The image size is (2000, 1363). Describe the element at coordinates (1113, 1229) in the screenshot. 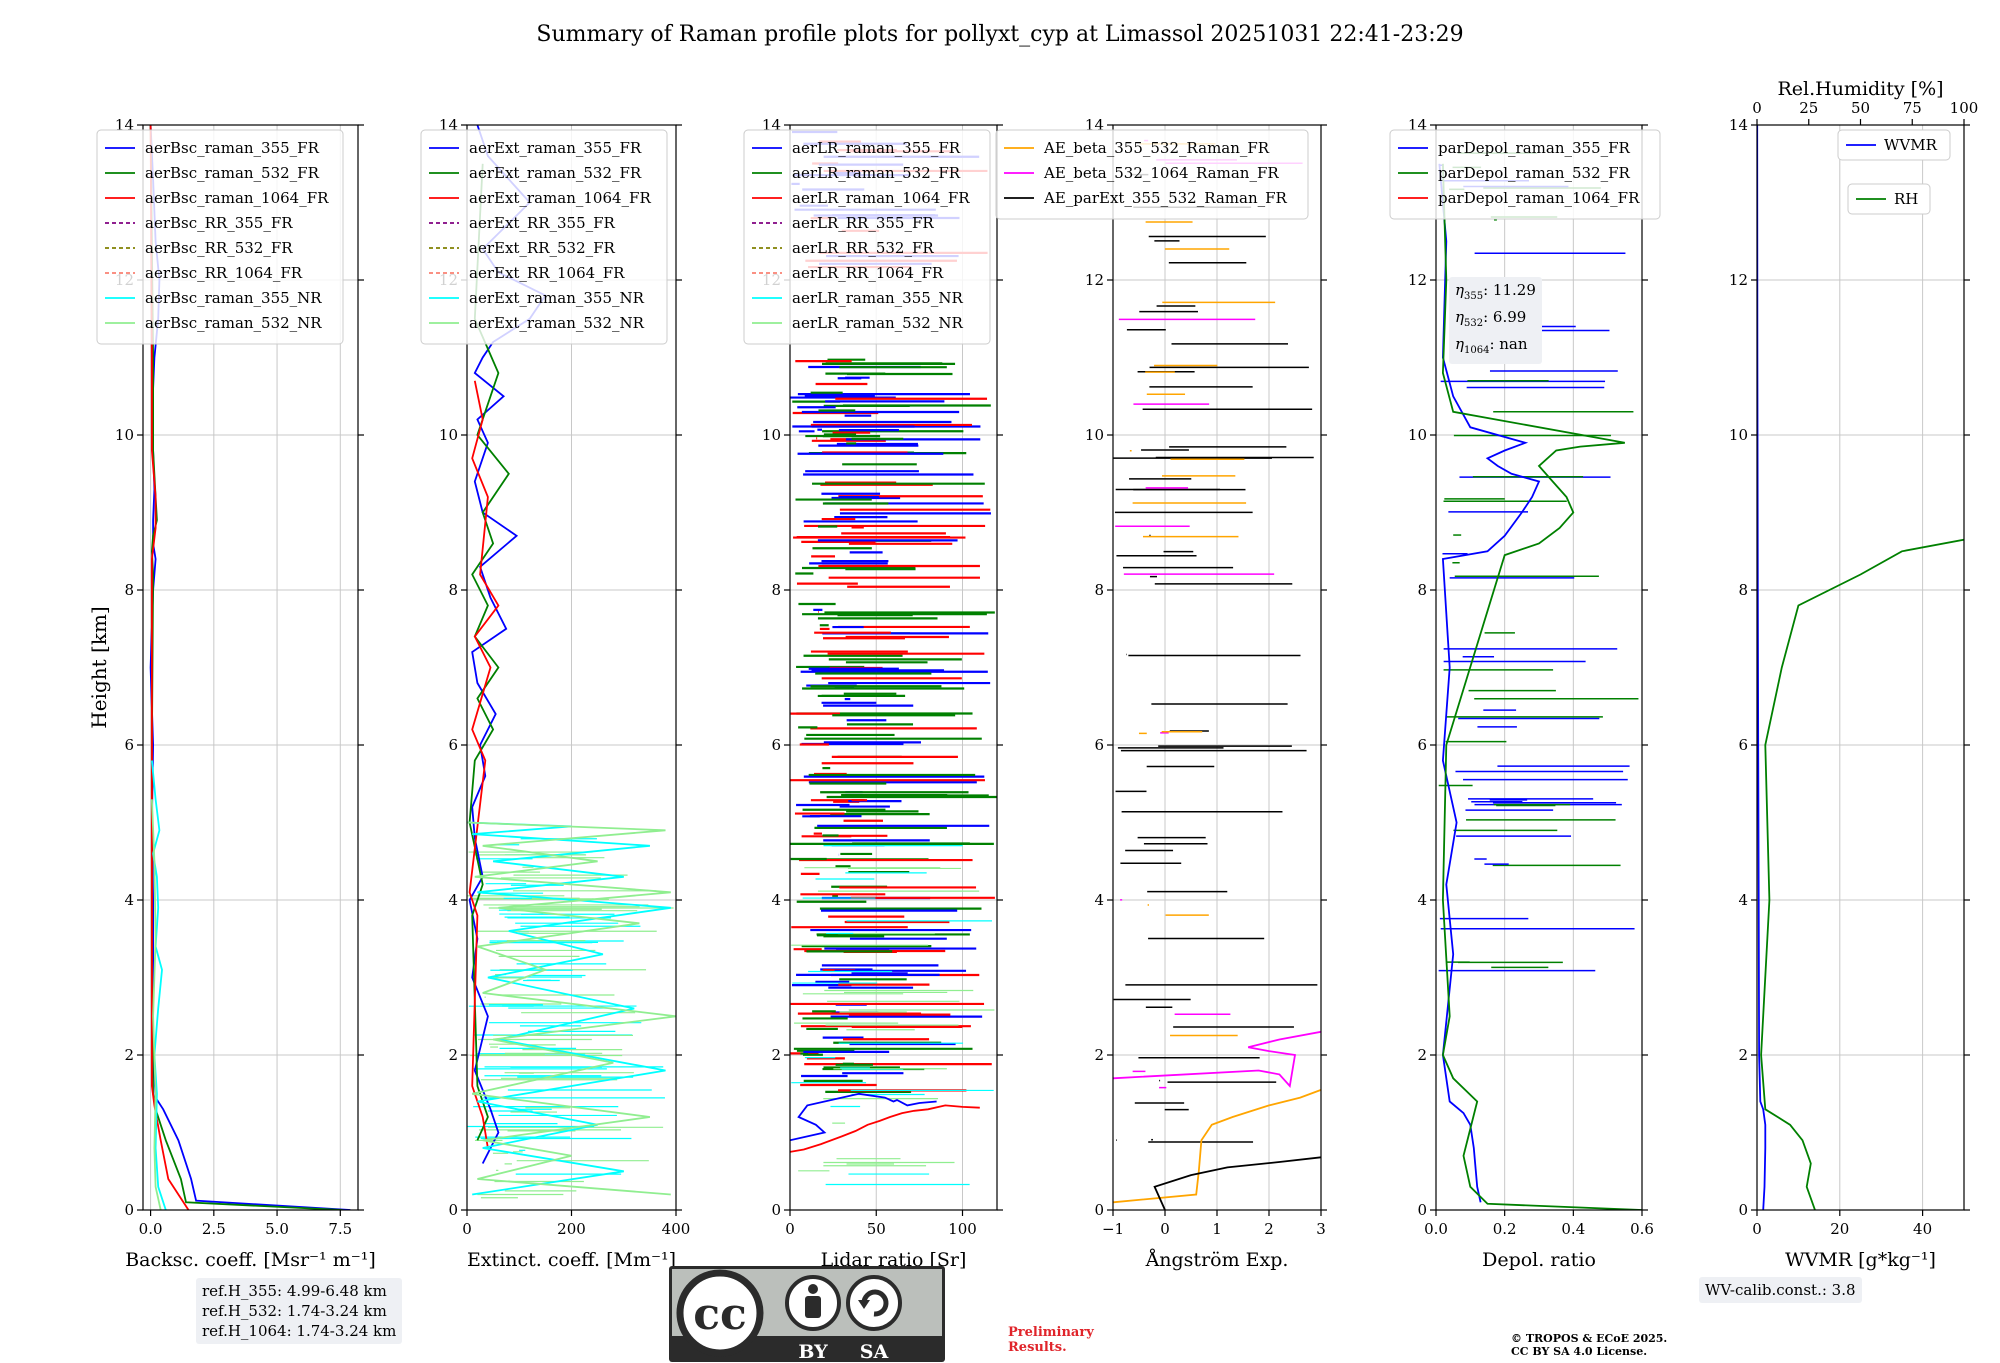

I see `x-tick-label: −1` at that location.